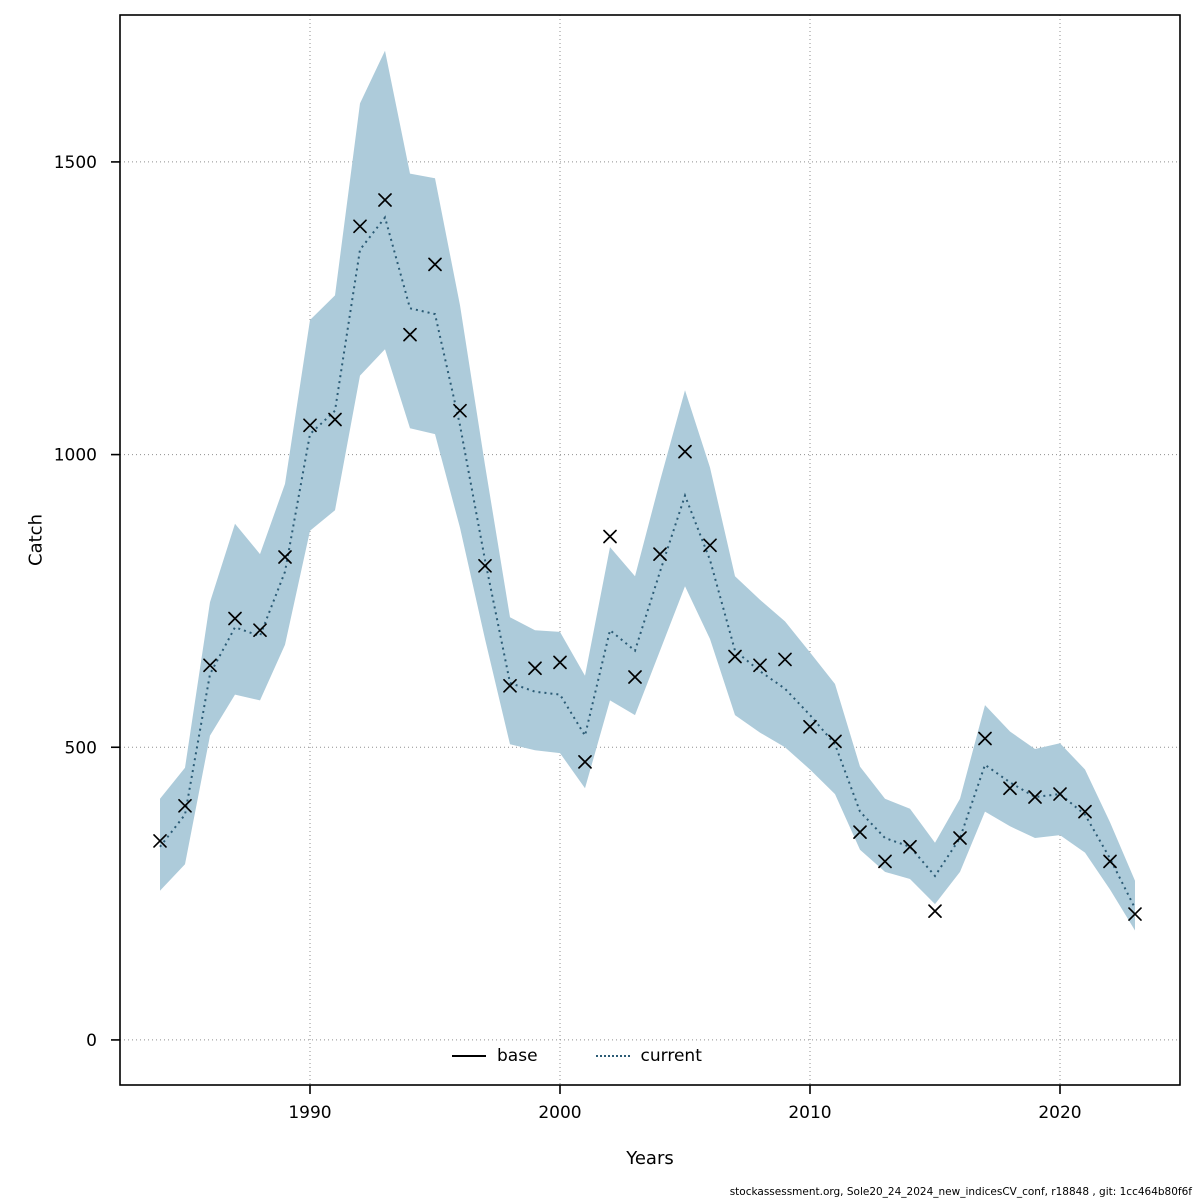 The image size is (1200, 1200). Describe the element at coordinates (495, 1056) in the screenshot. I see `legend-item-base: base` at that location.